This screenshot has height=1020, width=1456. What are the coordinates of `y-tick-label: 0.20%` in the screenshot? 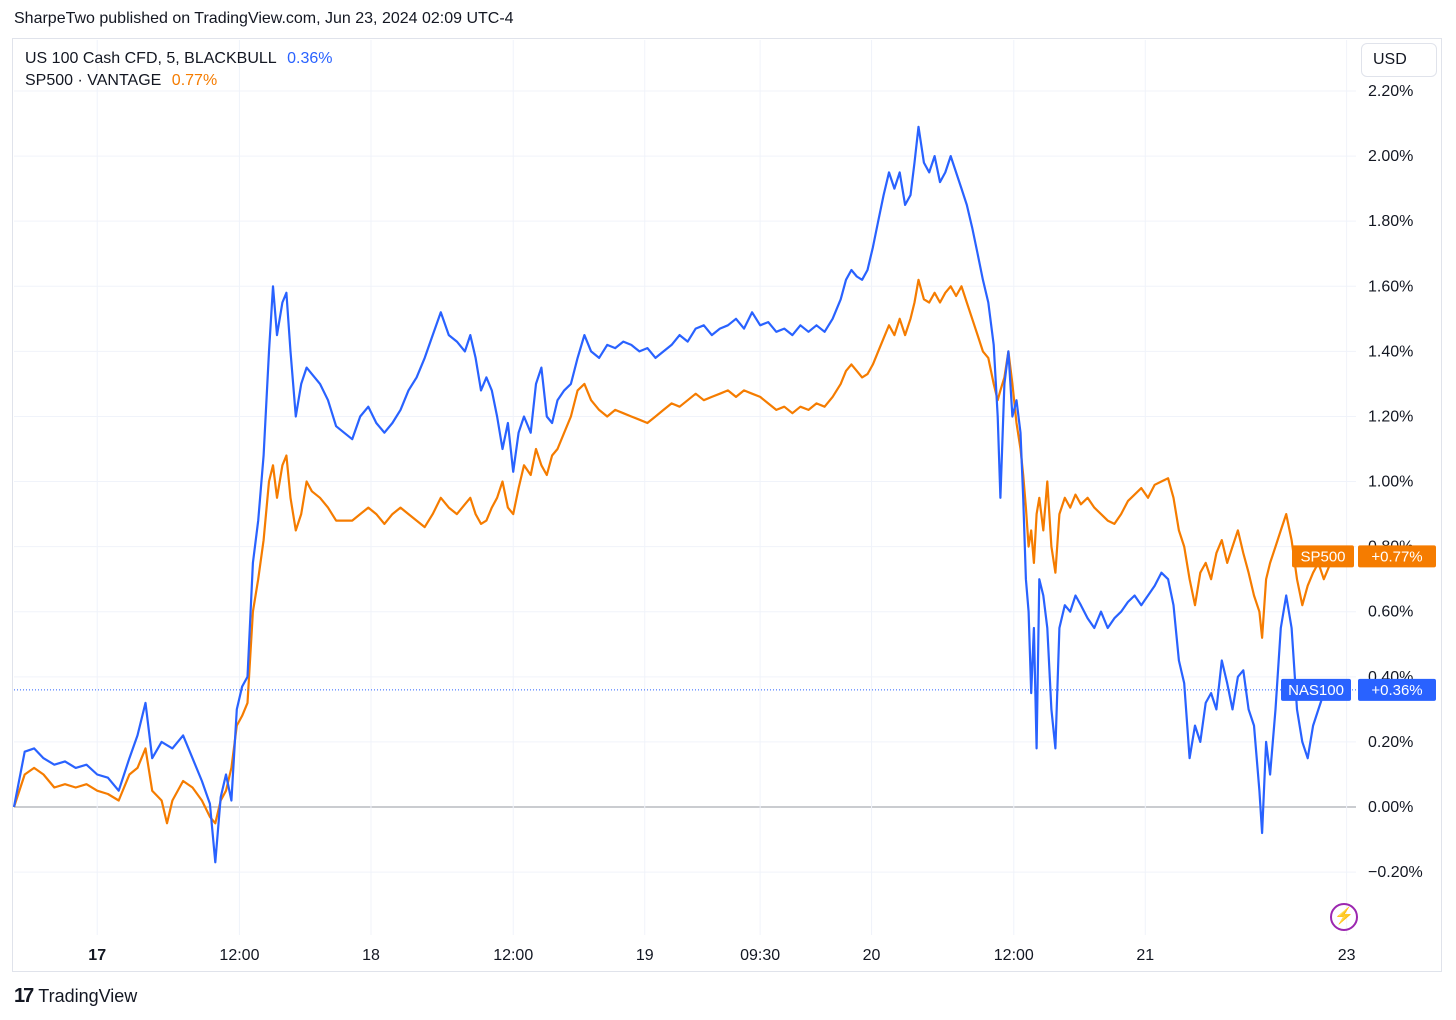 It's located at (1390, 742).